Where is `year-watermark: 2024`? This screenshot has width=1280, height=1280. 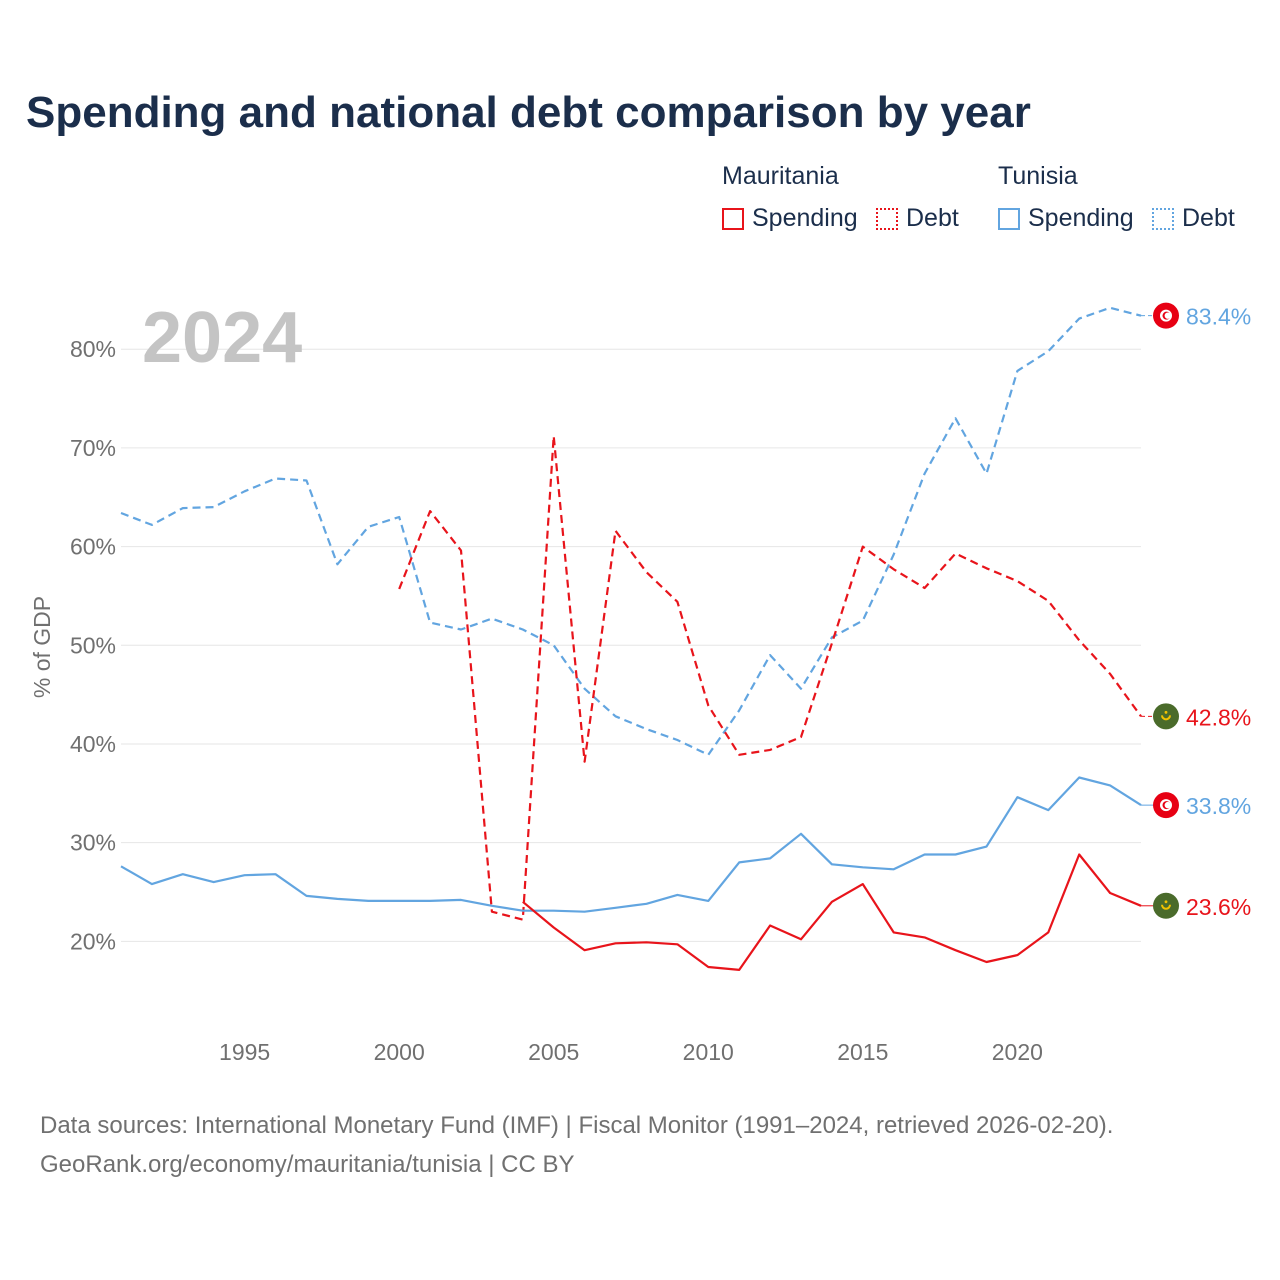
year-watermark: 2024 is located at coordinates (222, 338).